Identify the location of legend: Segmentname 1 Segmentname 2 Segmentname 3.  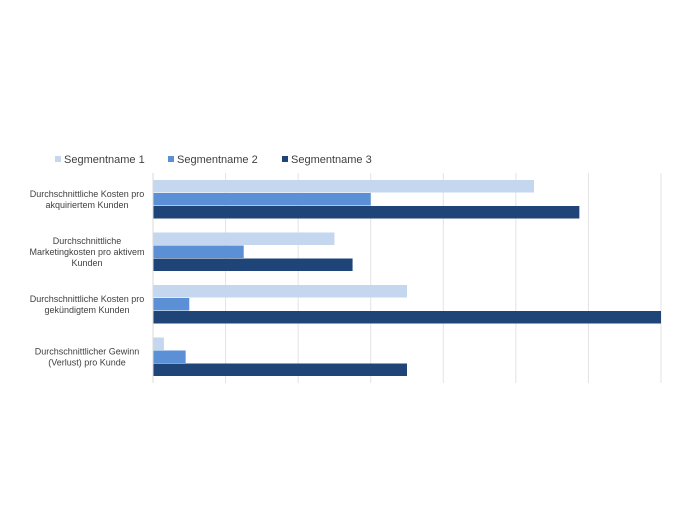
(213, 160).